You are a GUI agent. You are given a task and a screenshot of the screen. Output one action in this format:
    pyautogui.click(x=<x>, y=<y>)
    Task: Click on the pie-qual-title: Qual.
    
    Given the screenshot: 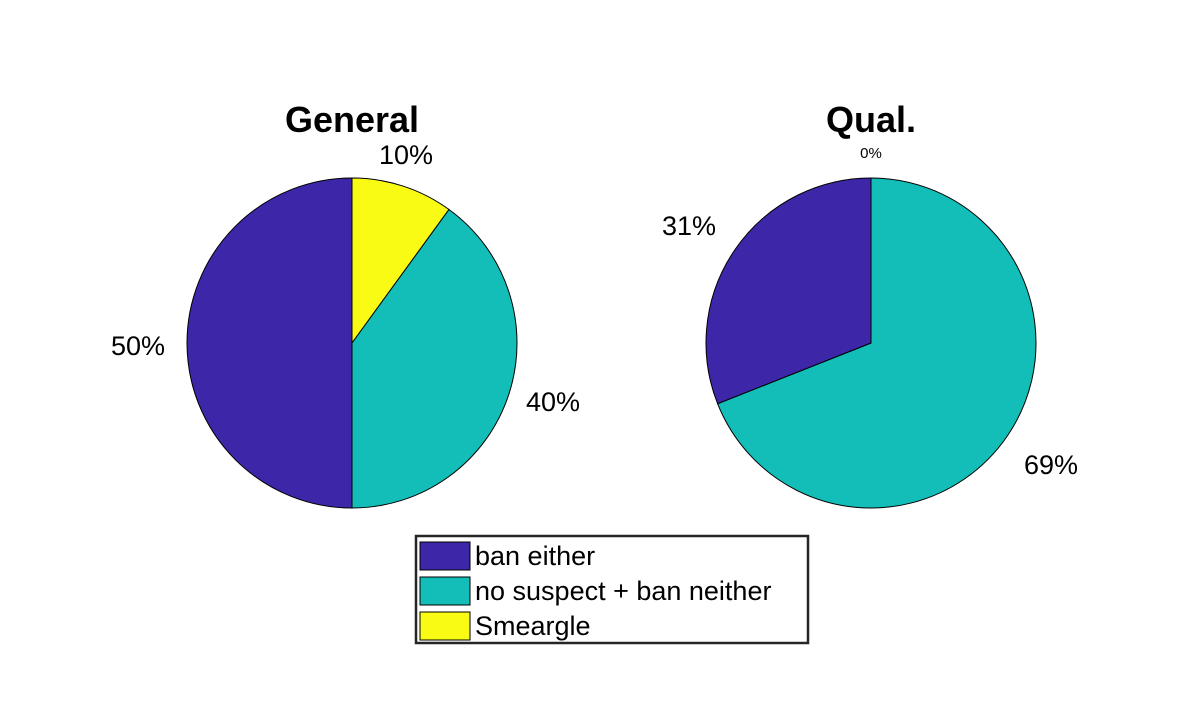 What is the action you would take?
    pyautogui.click(x=871, y=119)
    